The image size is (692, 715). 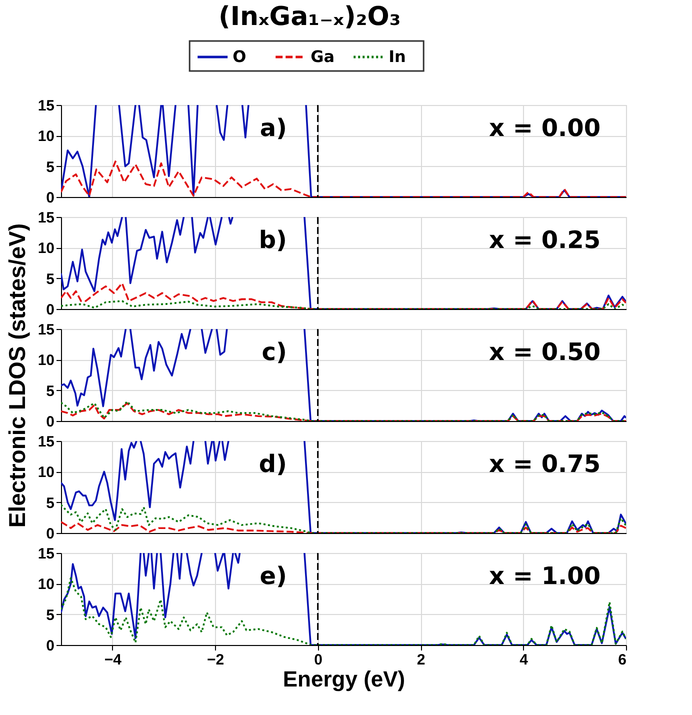 What do you see at coordinates (545, 240) in the screenshot?
I see `annotation: x = 0.25` at bounding box center [545, 240].